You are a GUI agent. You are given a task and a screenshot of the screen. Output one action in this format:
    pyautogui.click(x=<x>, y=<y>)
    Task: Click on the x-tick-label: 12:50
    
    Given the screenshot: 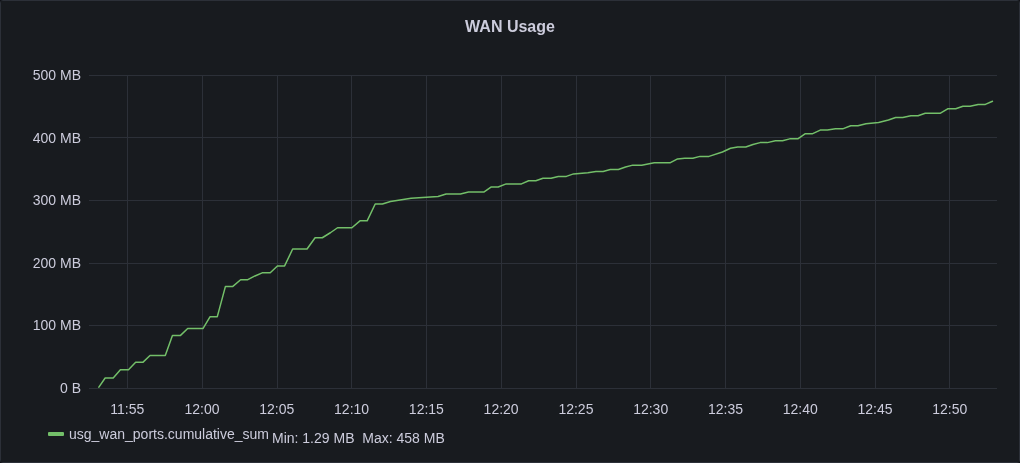 What is the action you would take?
    pyautogui.click(x=950, y=409)
    